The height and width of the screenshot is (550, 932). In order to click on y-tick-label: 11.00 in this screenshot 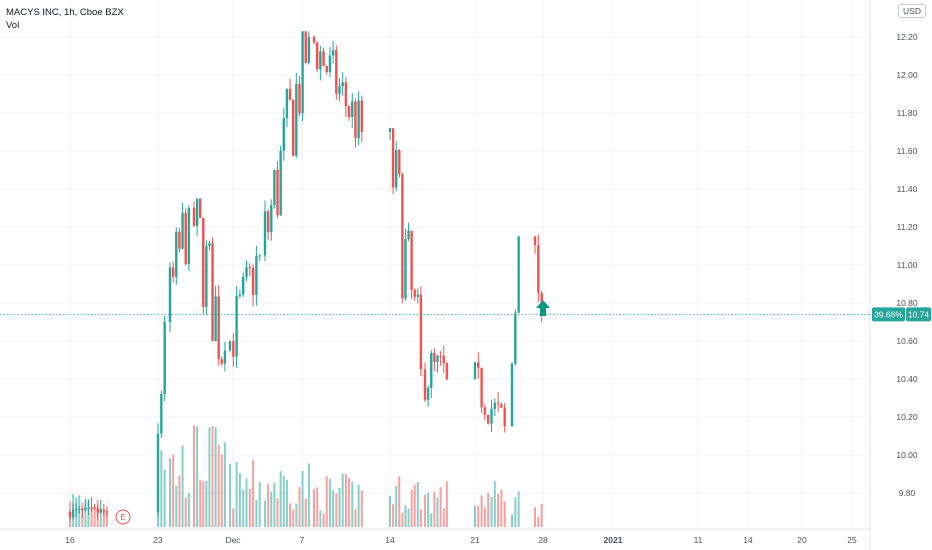, I will do `click(907, 265)`.